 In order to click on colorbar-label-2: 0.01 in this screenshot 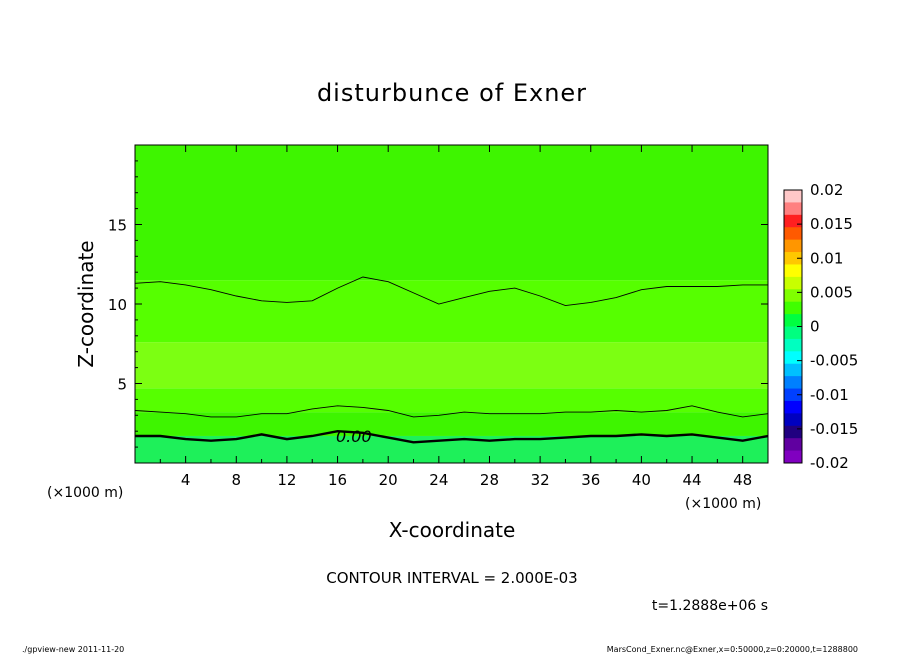, I will do `click(826, 258)`.